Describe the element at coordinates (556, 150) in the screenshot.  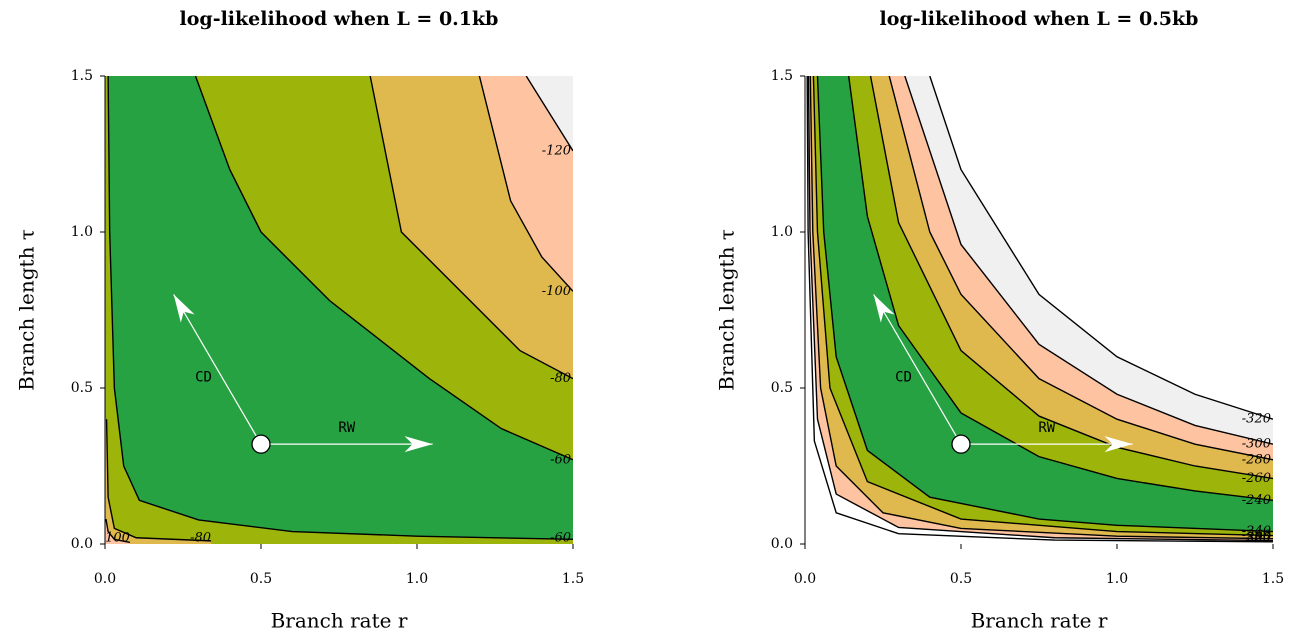
I see `contour-label: -120` at that location.